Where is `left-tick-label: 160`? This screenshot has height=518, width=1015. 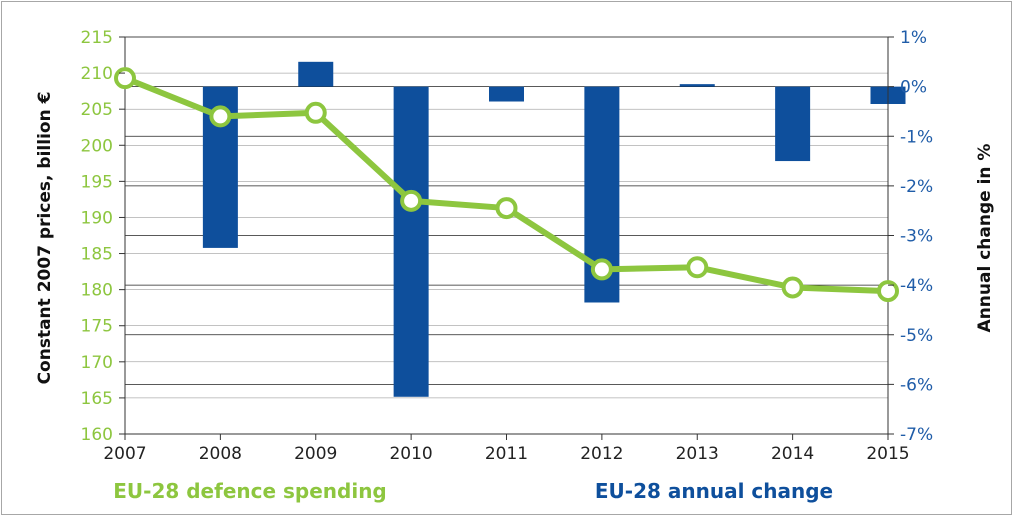
left-tick-label: 160 is located at coordinates (97, 435).